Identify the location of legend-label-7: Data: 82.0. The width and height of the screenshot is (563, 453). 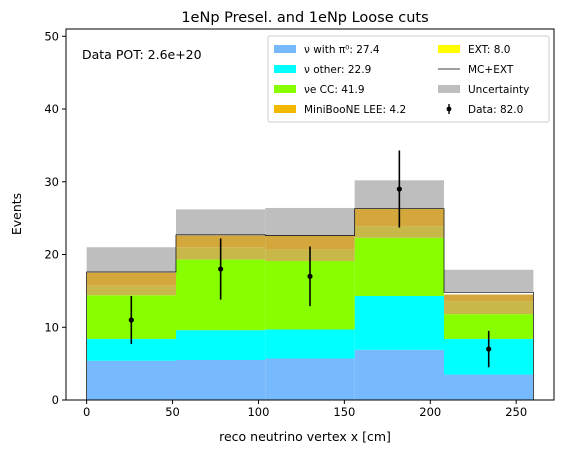
(495, 110).